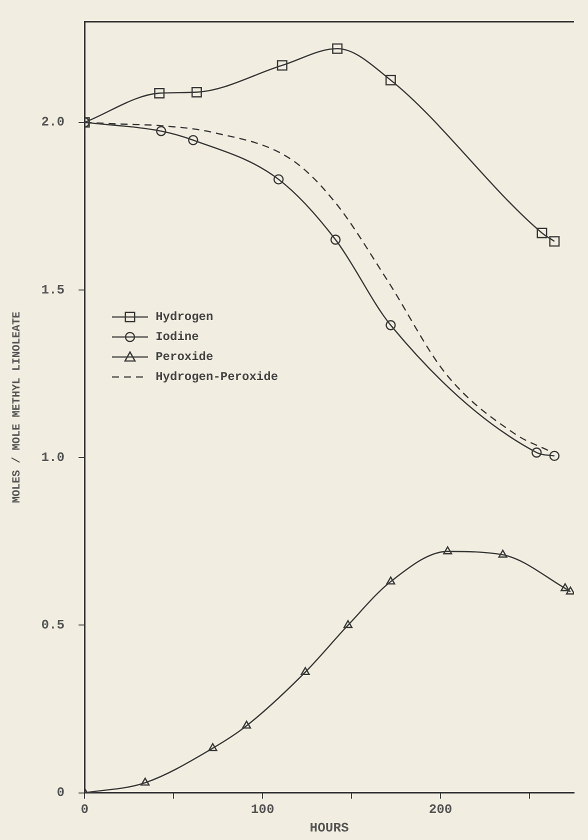 This screenshot has height=840, width=588. What do you see at coordinates (440, 809) in the screenshot?
I see `x-tick-label: 200` at bounding box center [440, 809].